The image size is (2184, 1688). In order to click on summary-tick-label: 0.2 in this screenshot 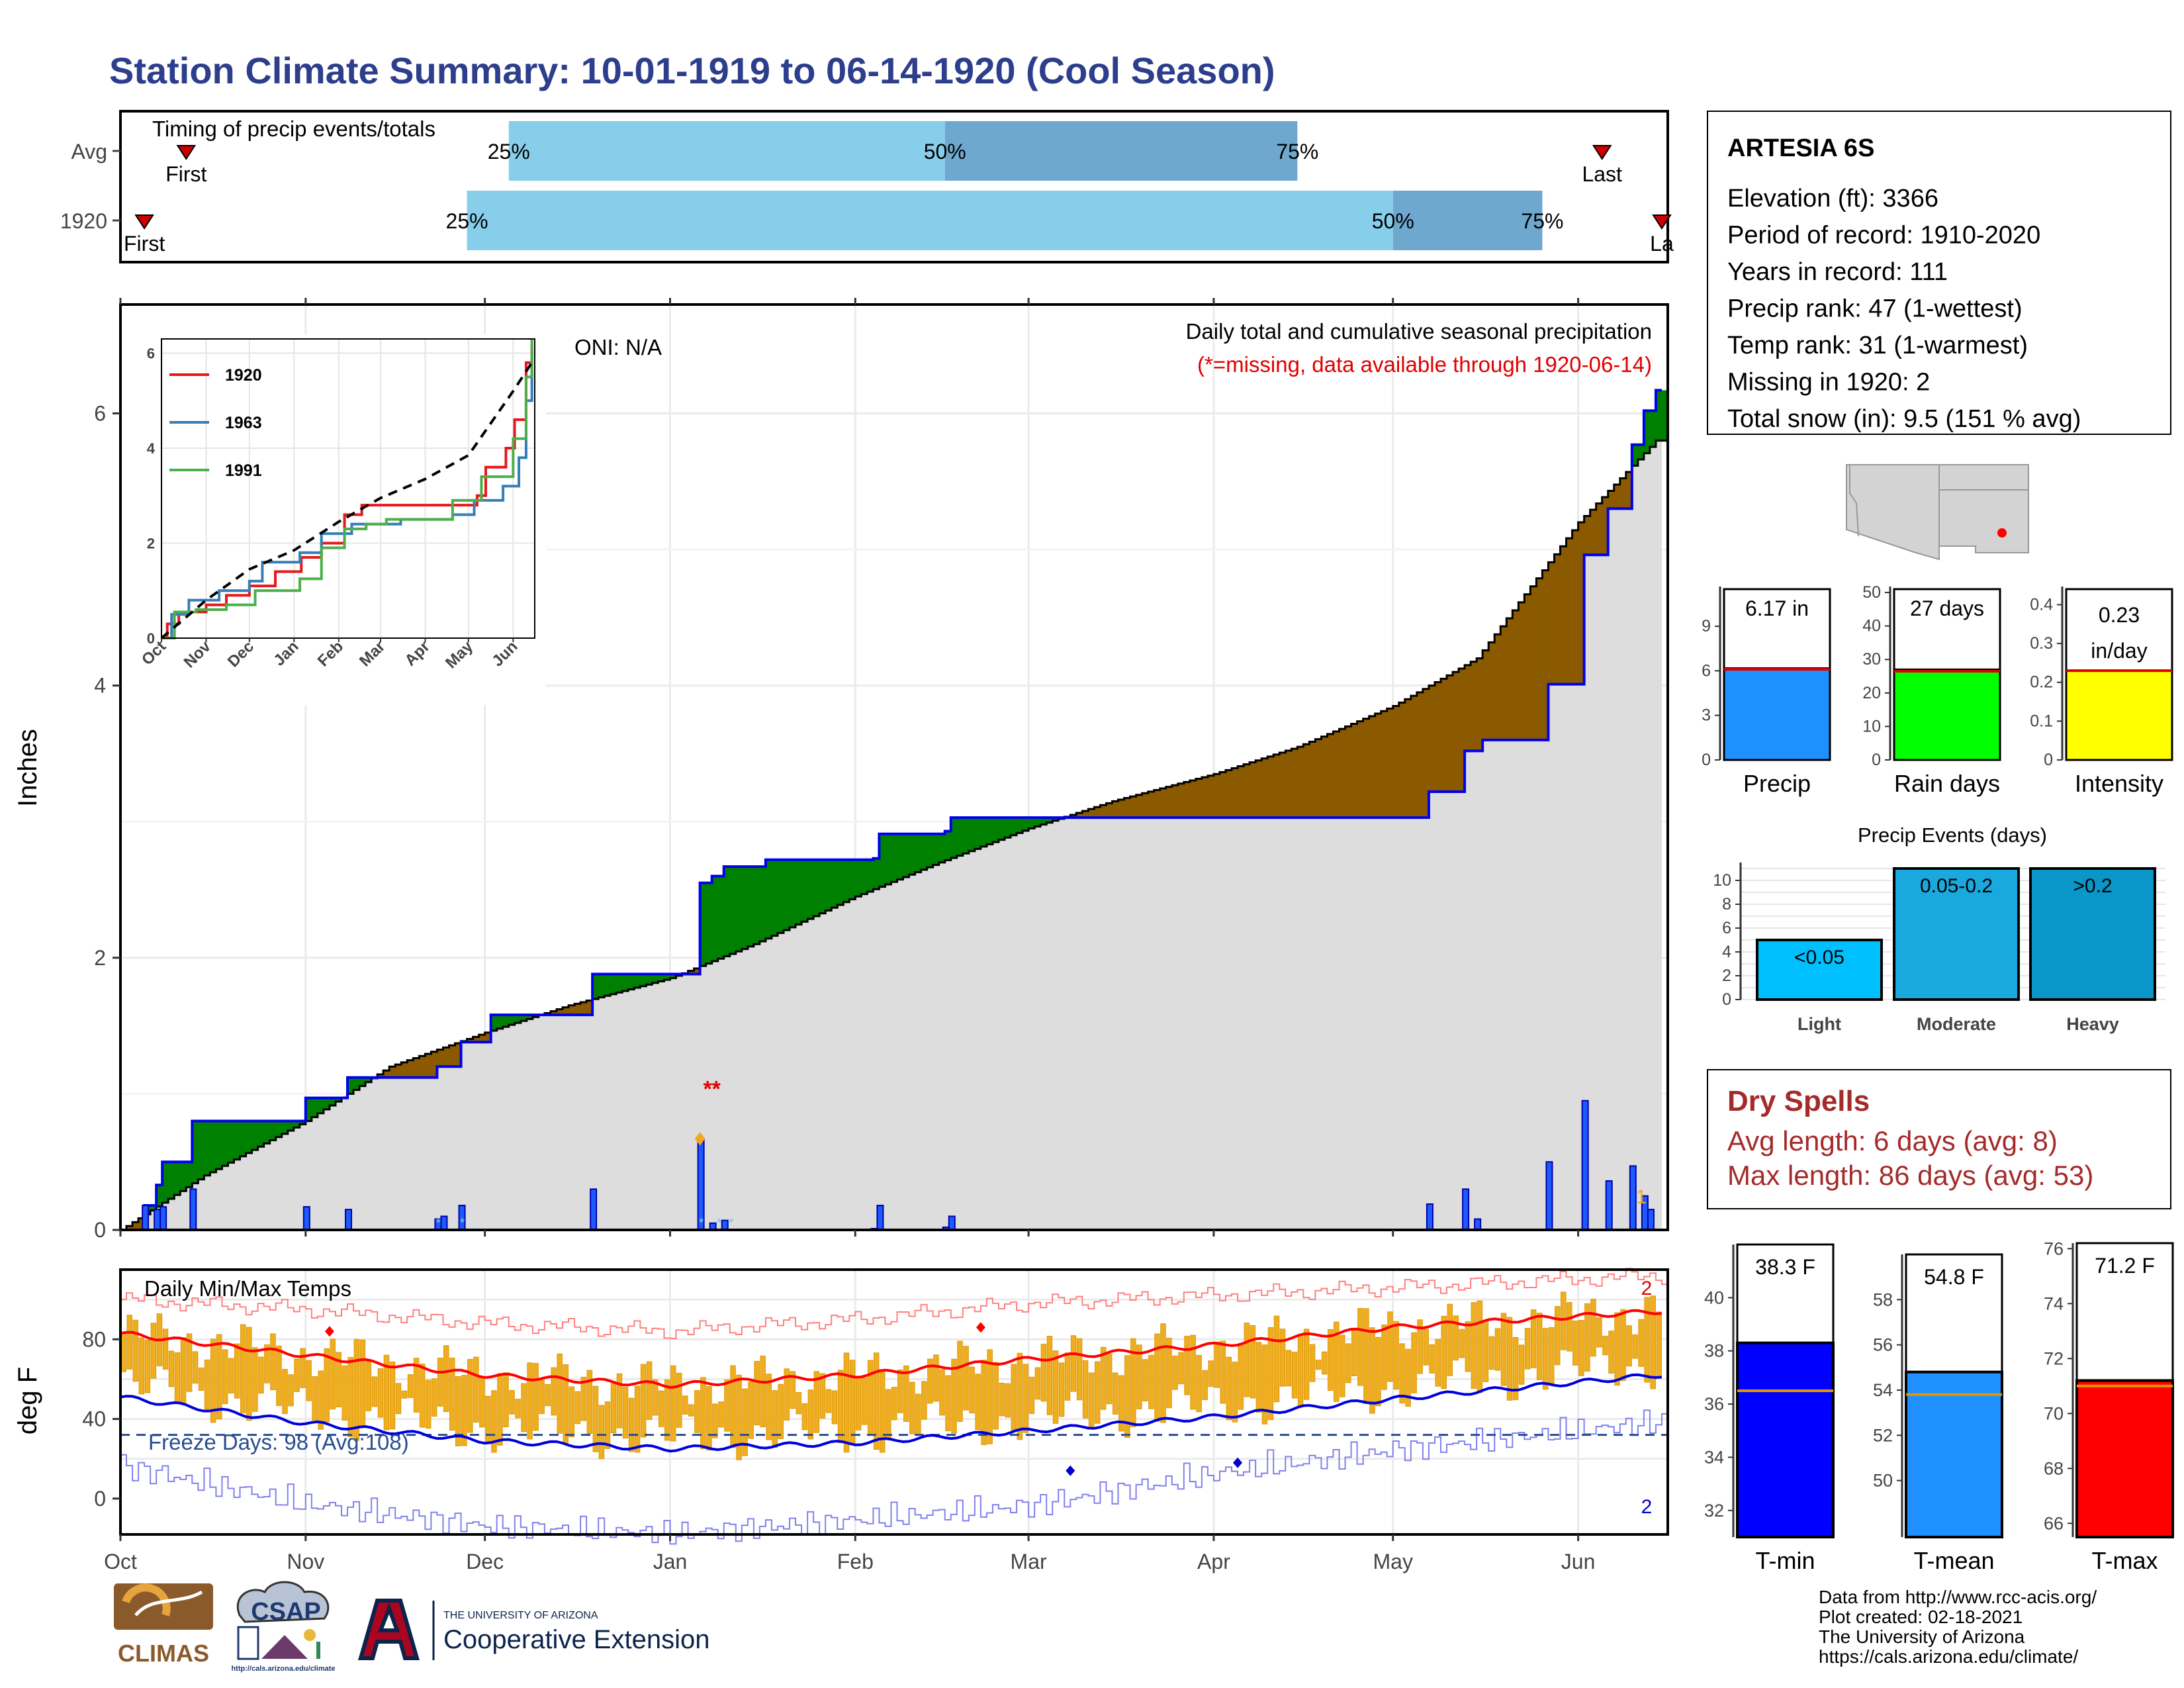, I will do `click(2042, 682)`.